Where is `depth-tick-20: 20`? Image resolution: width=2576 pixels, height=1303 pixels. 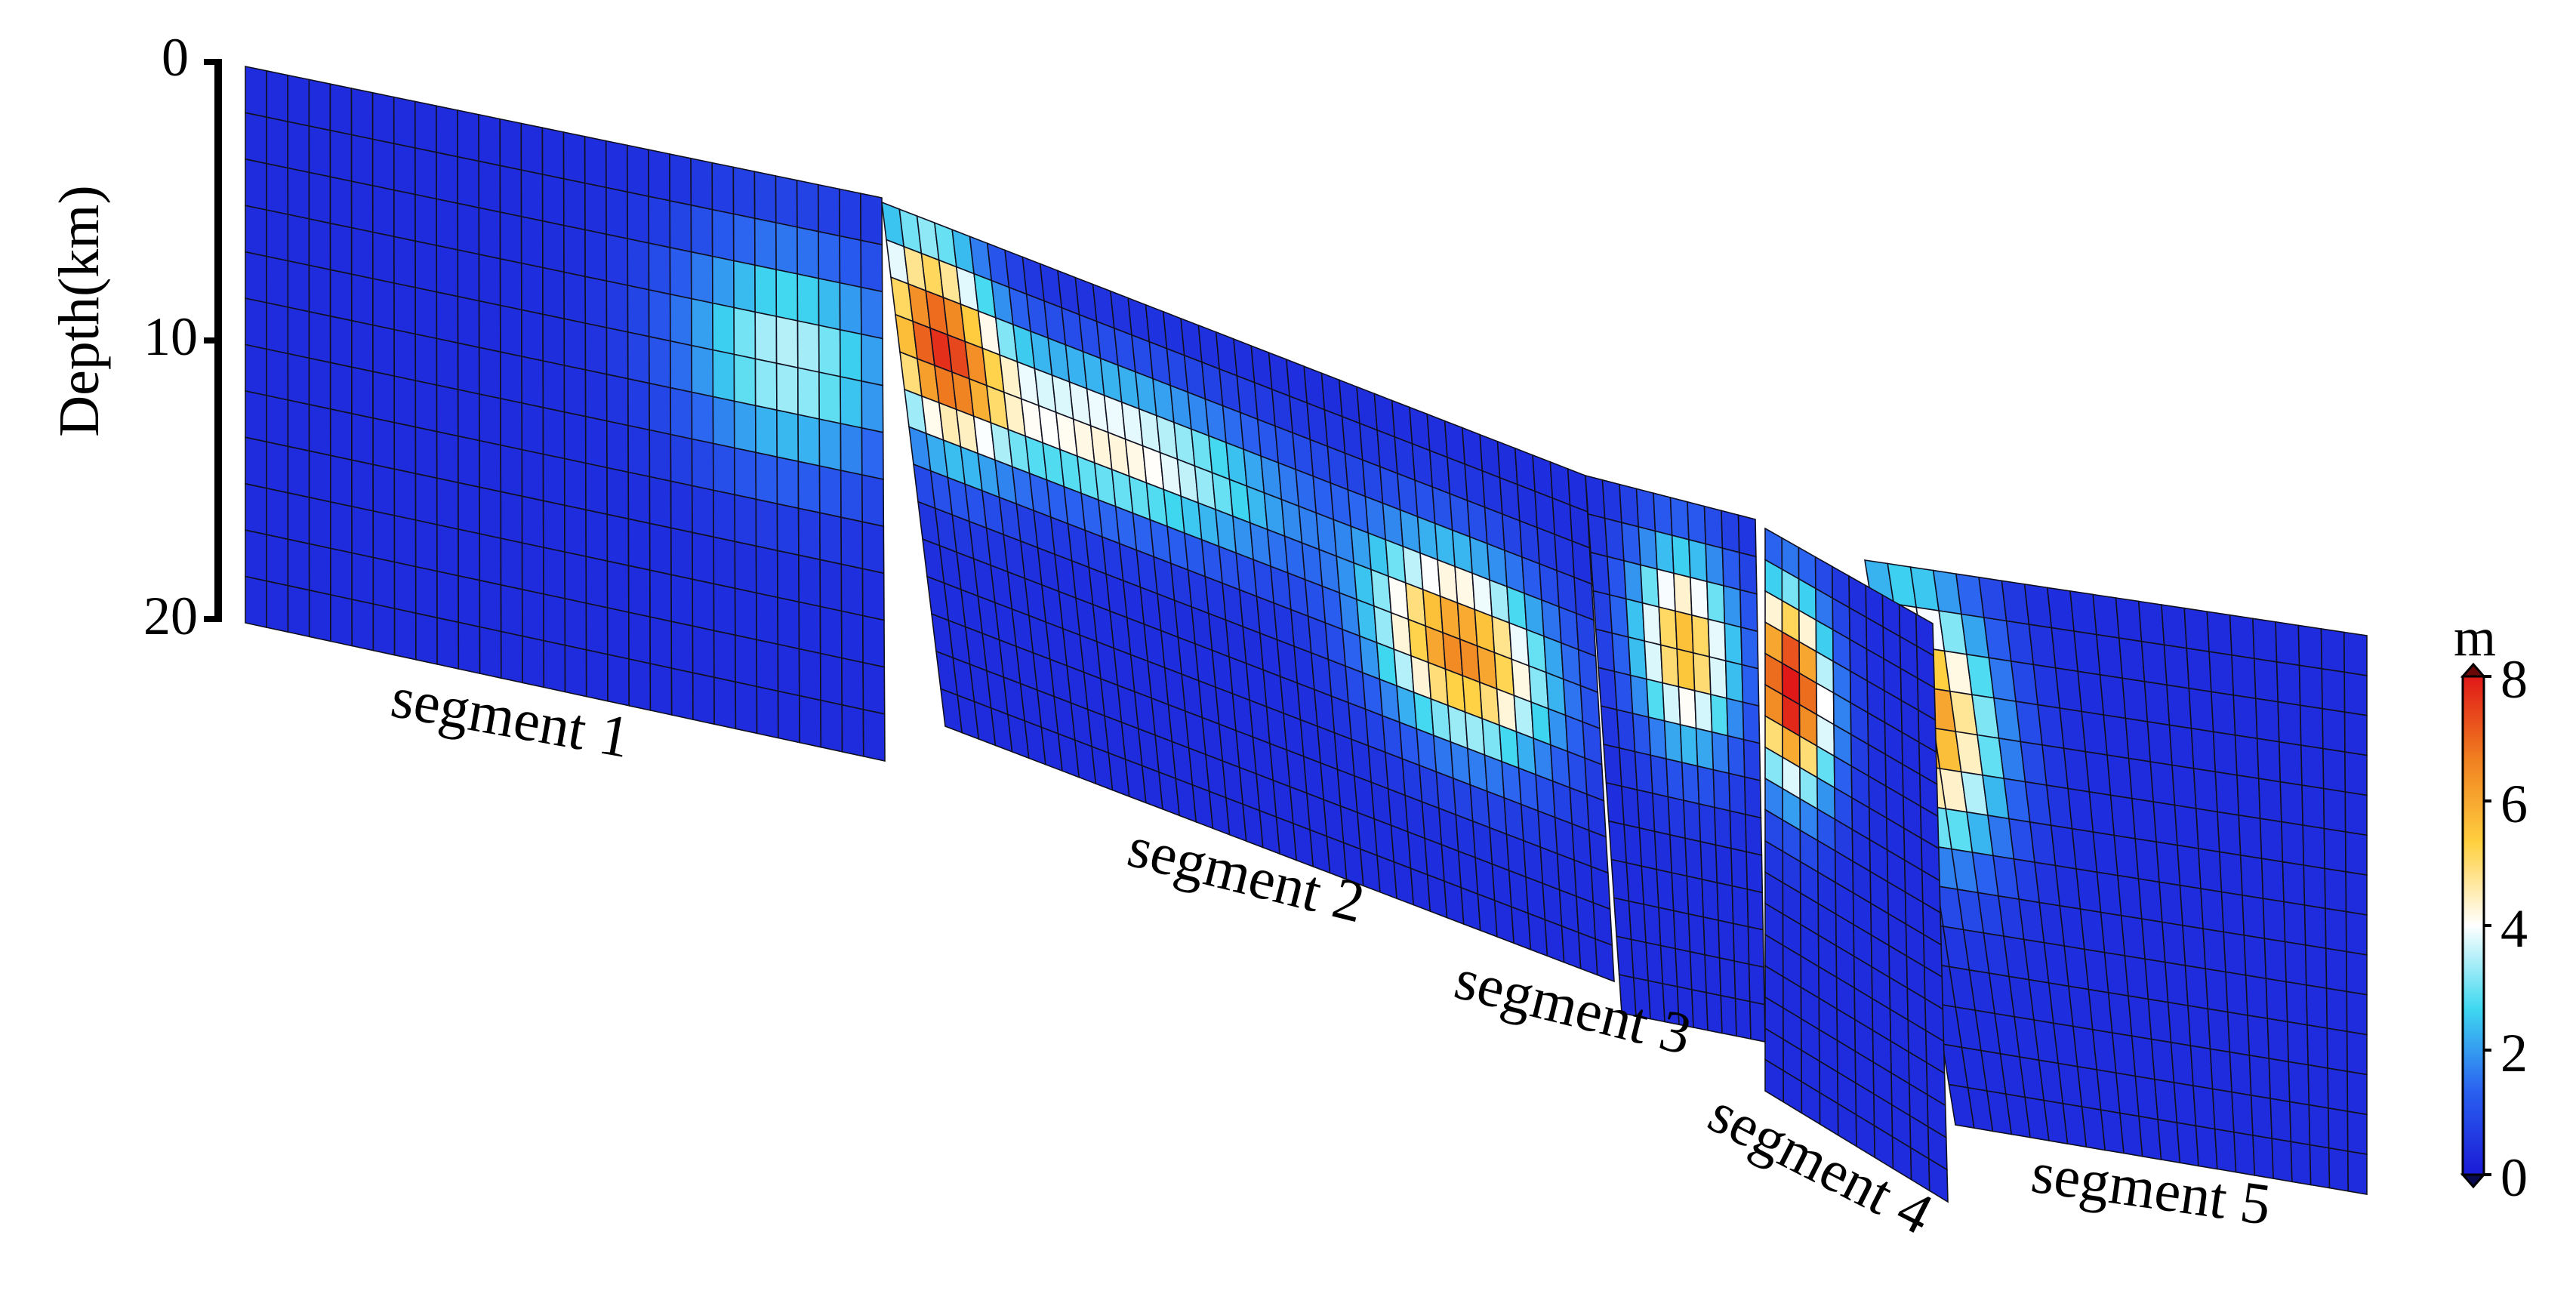 depth-tick-20: 20 is located at coordinates (170, 616).